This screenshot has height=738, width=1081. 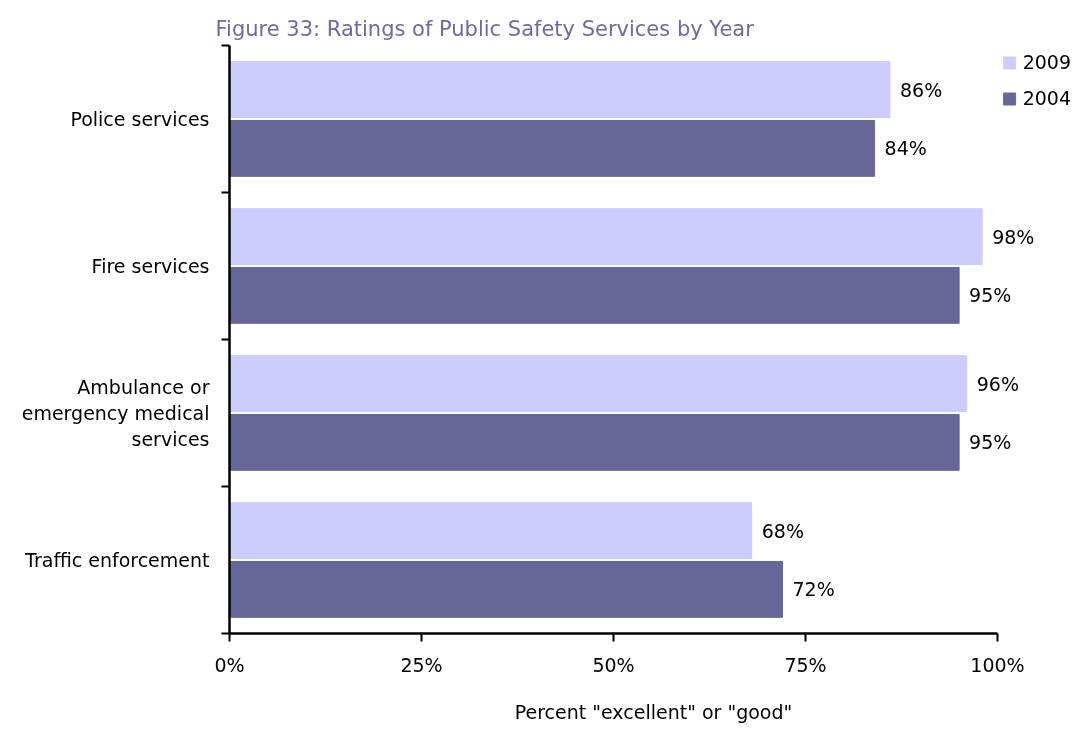 What do you see at coordinates (117, 560) in the screenshot?
I see `y-tick-label: Traffic enforcement` at bounding box center [117, 560].